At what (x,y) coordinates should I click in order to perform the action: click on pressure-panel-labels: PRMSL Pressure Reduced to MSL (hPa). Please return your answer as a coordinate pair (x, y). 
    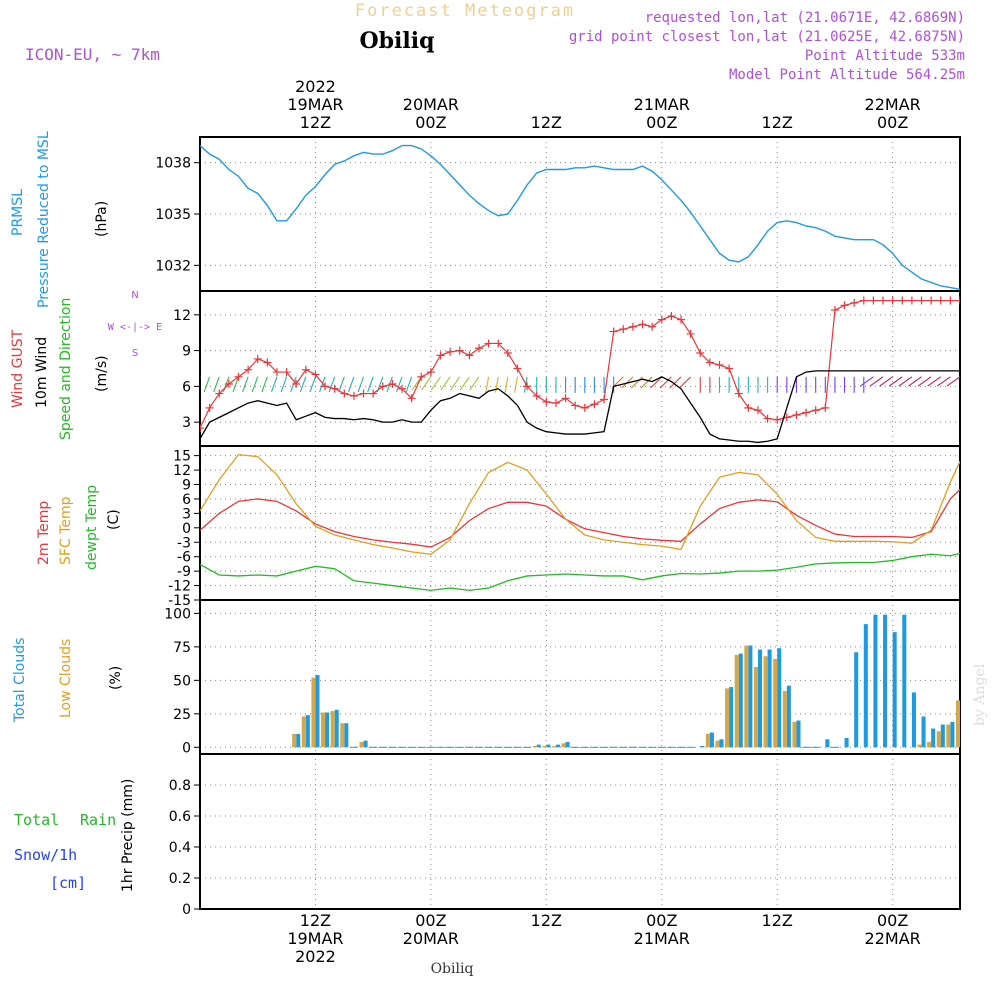
    Looking at the image, I should click on (60, 219).